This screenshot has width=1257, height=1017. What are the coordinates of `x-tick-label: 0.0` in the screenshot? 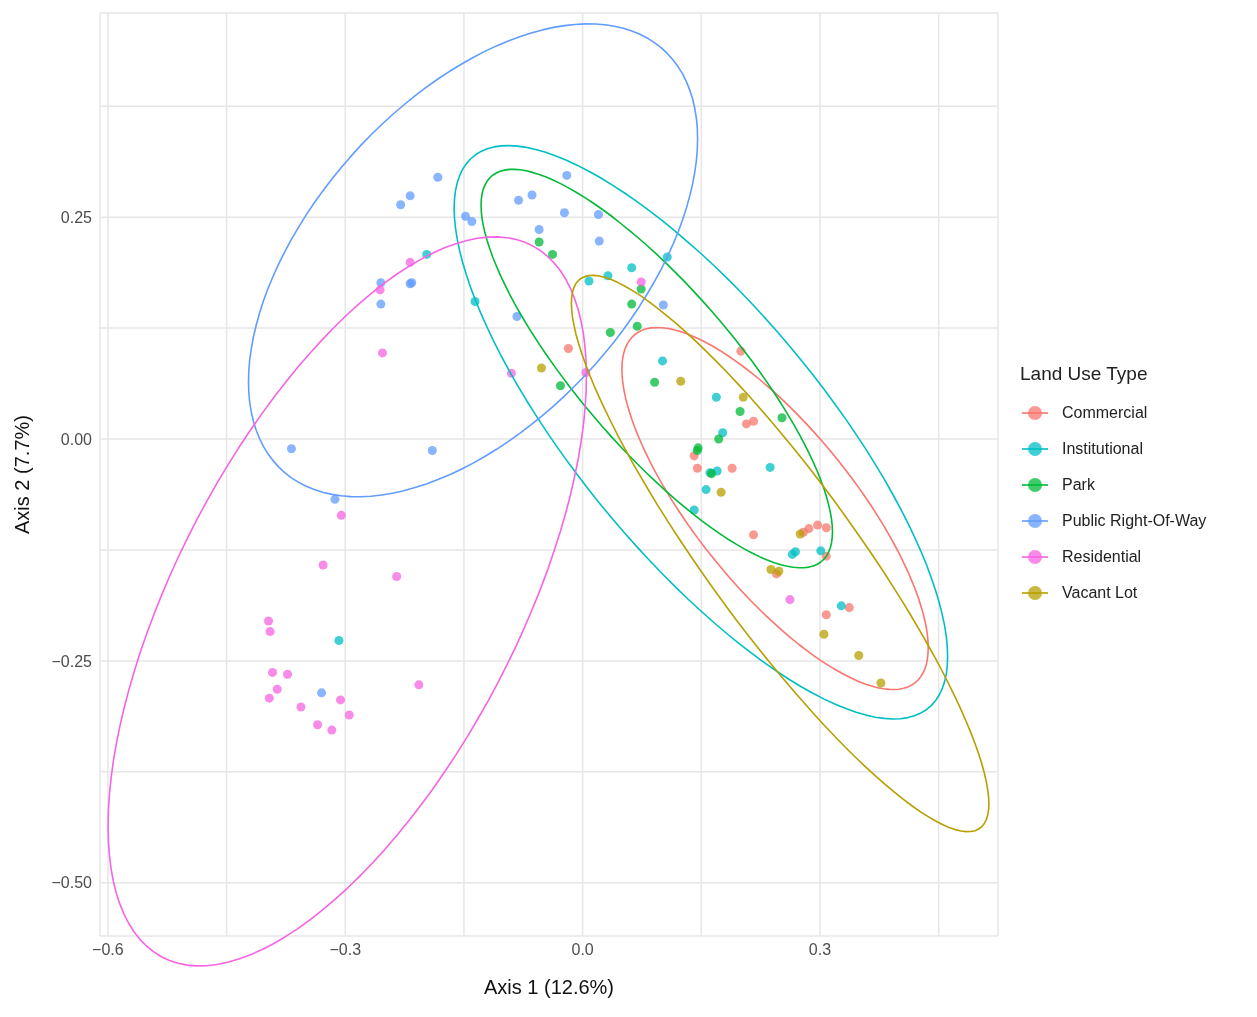 It's located at (582, 950).